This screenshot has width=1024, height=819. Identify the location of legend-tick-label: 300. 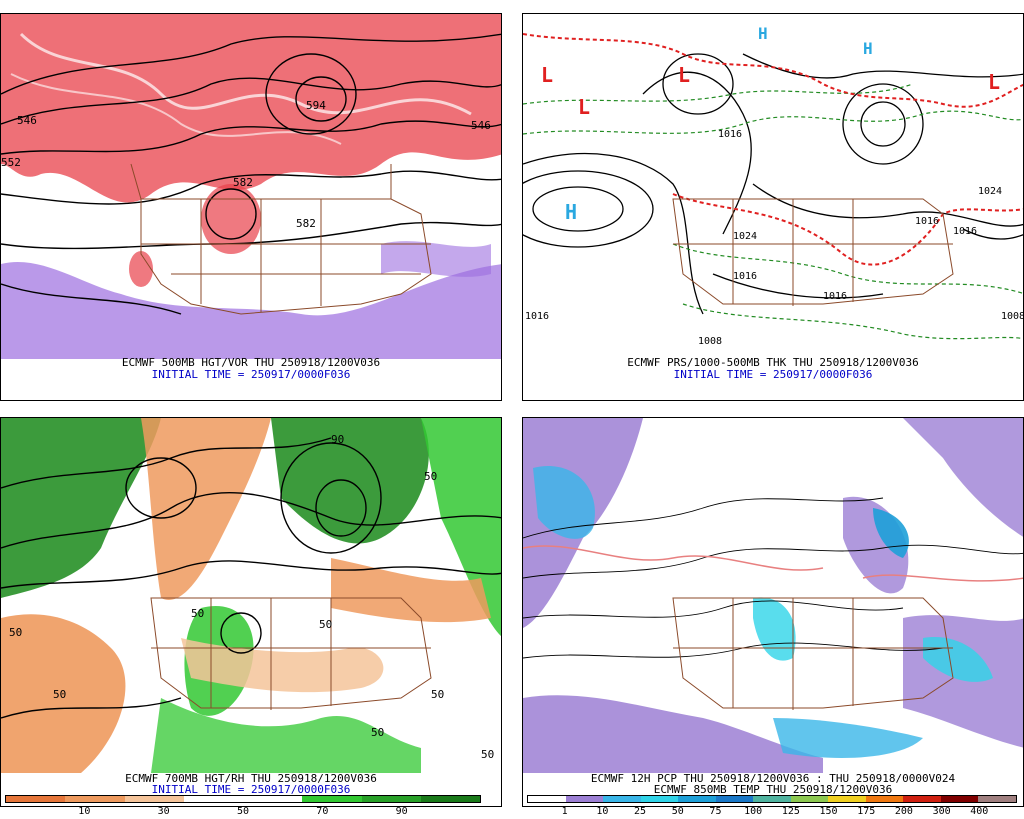
(941, 811).